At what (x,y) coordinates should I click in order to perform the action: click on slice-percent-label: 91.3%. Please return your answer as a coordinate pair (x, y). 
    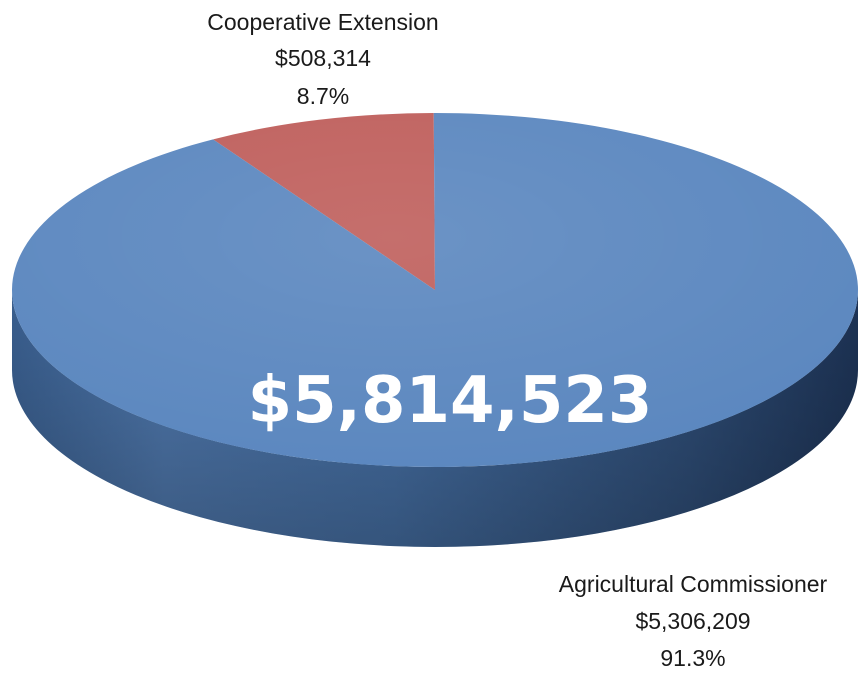
    Looking at the image, I should click on (692, 658).